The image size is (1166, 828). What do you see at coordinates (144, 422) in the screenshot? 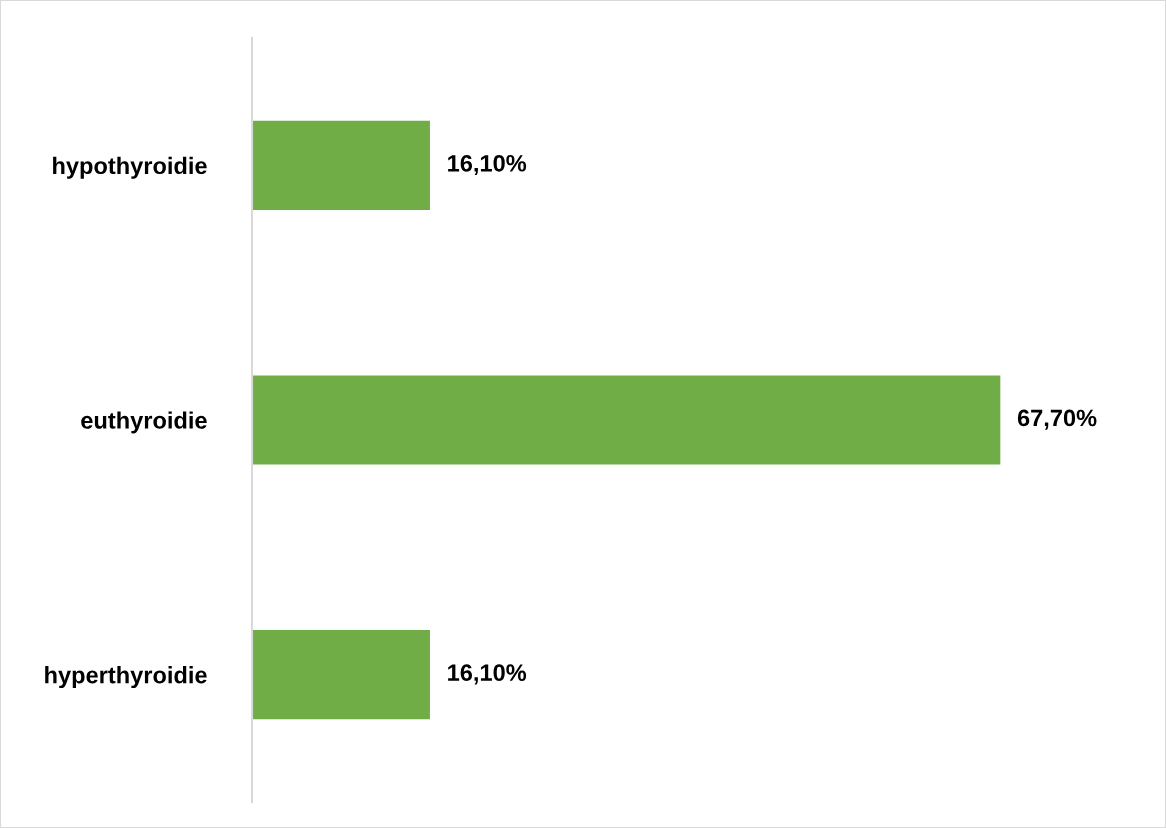
I see `y-tick-label: euthyroidie` at bounding box center [144, 422].